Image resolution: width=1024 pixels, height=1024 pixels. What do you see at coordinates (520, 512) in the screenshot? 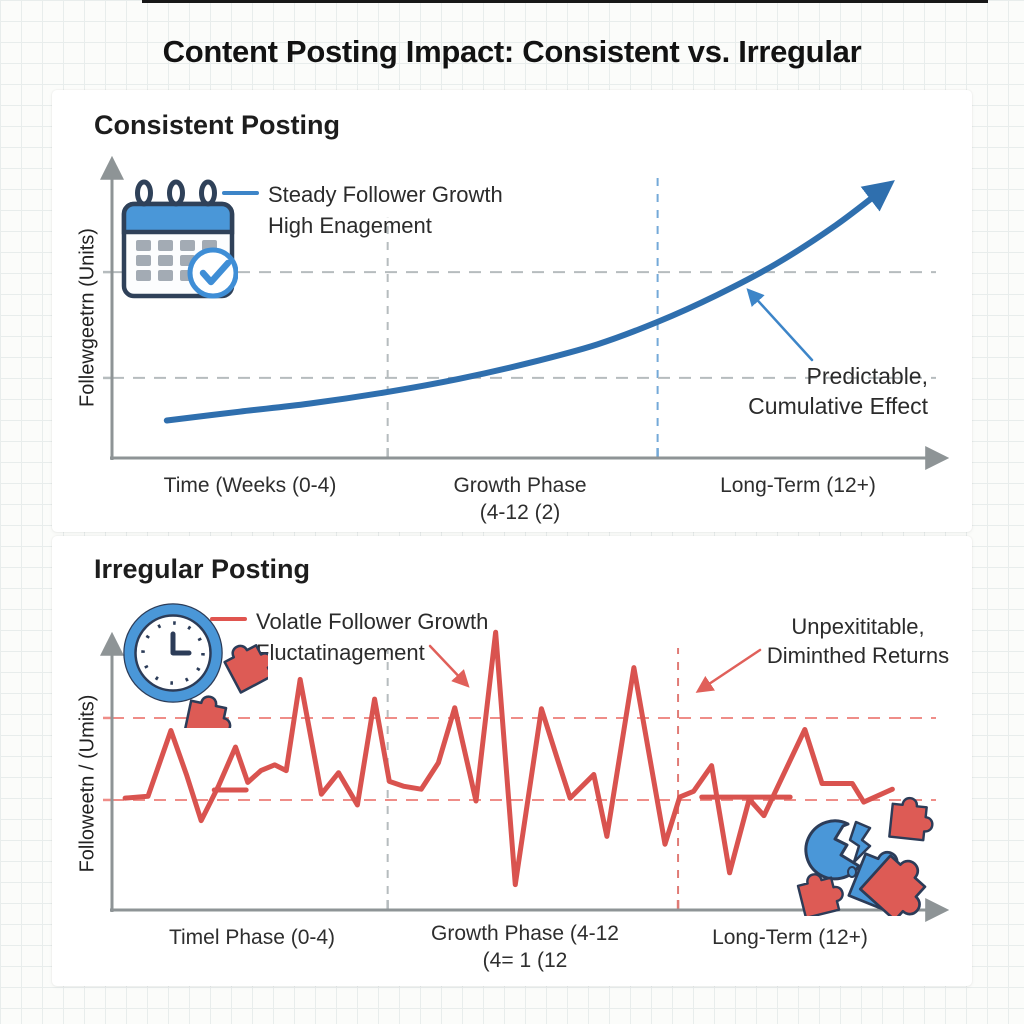
I see `x-label-text: (4-12 (2)` at bounding box center [520, 512].